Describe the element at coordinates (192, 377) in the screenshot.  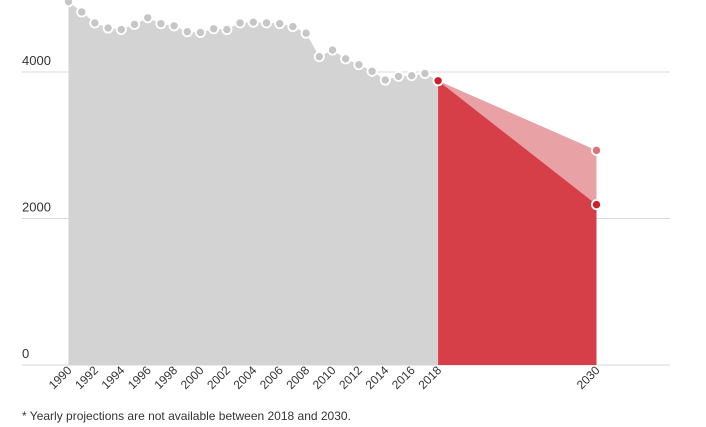
I see `x-tick-label: 2000` at that location.